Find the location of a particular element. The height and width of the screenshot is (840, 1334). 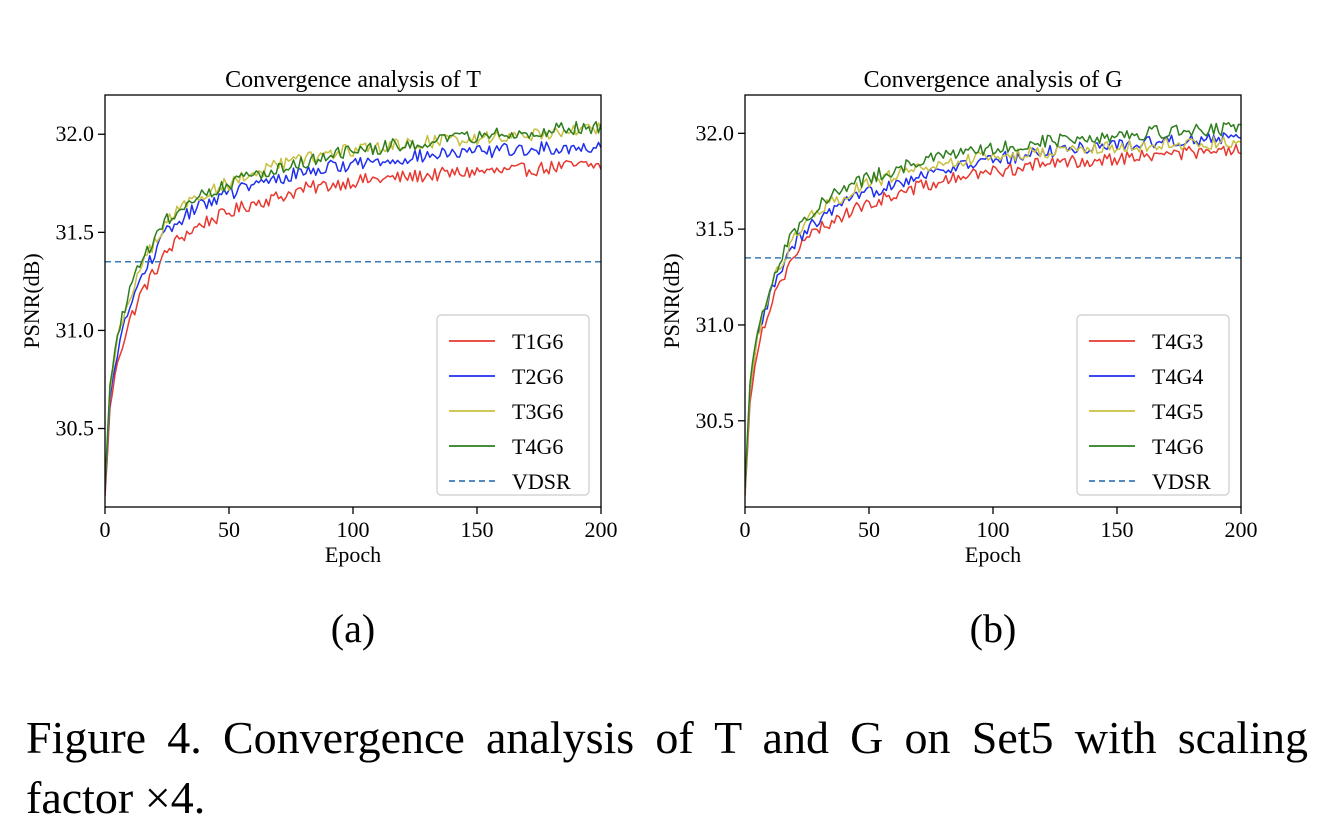

series-line-t1g6 is located at coordinates (353, 328).